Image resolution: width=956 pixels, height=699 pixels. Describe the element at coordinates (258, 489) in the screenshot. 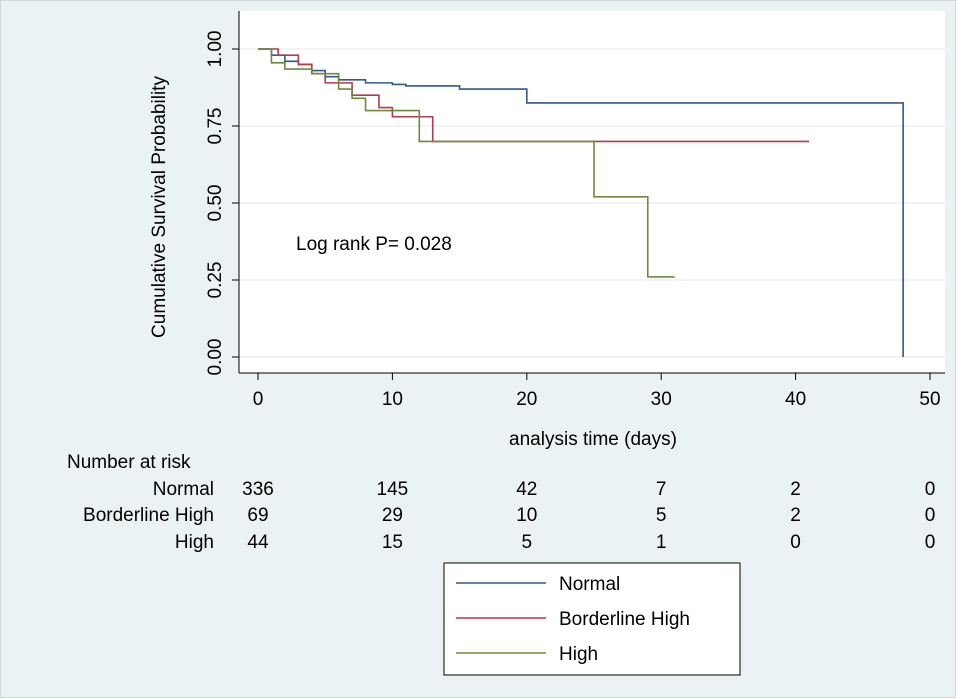

I see `risk-value: 336` at that location.